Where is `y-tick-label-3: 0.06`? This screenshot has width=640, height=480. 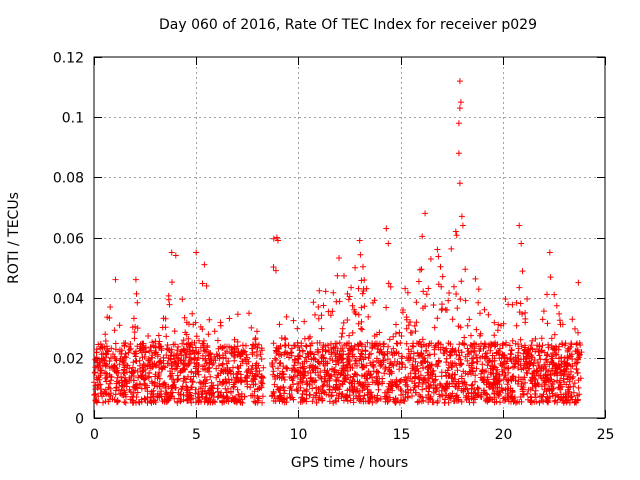
y-tick-label-3: 0.06 is located at coordinates (68, 240).